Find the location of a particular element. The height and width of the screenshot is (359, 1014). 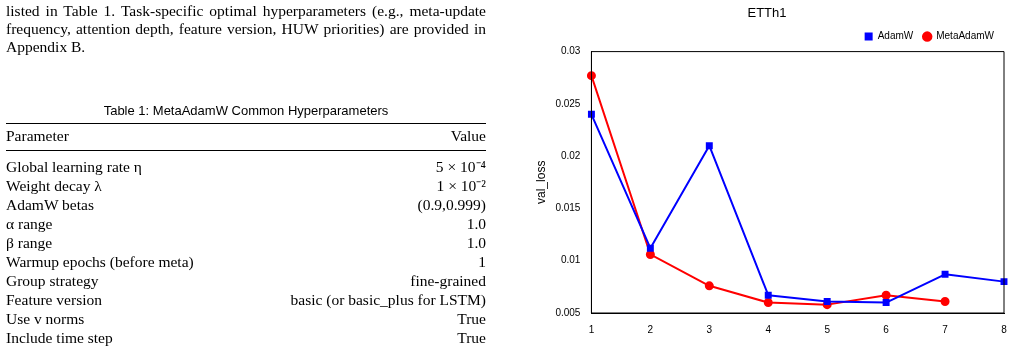

text: Use v norms is located at coordinates (46, 318).